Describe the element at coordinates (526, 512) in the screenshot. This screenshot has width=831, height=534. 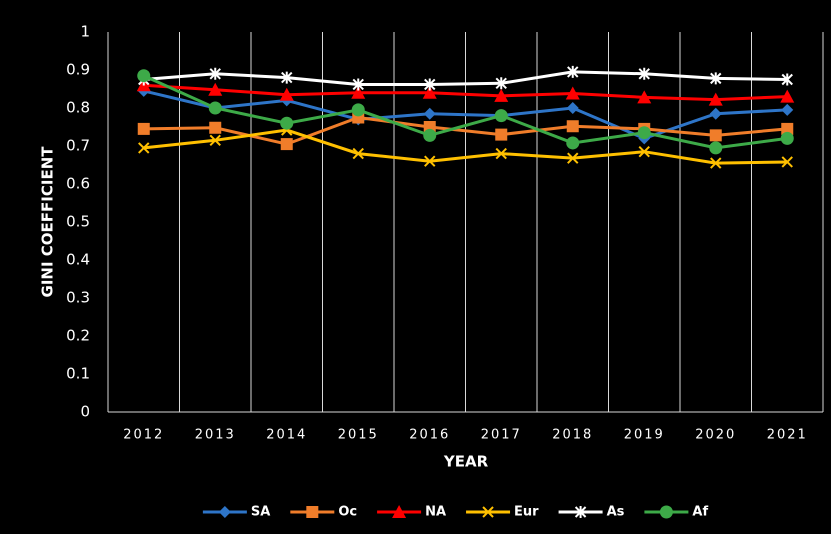
I see `legend-label: Eur` at that location.